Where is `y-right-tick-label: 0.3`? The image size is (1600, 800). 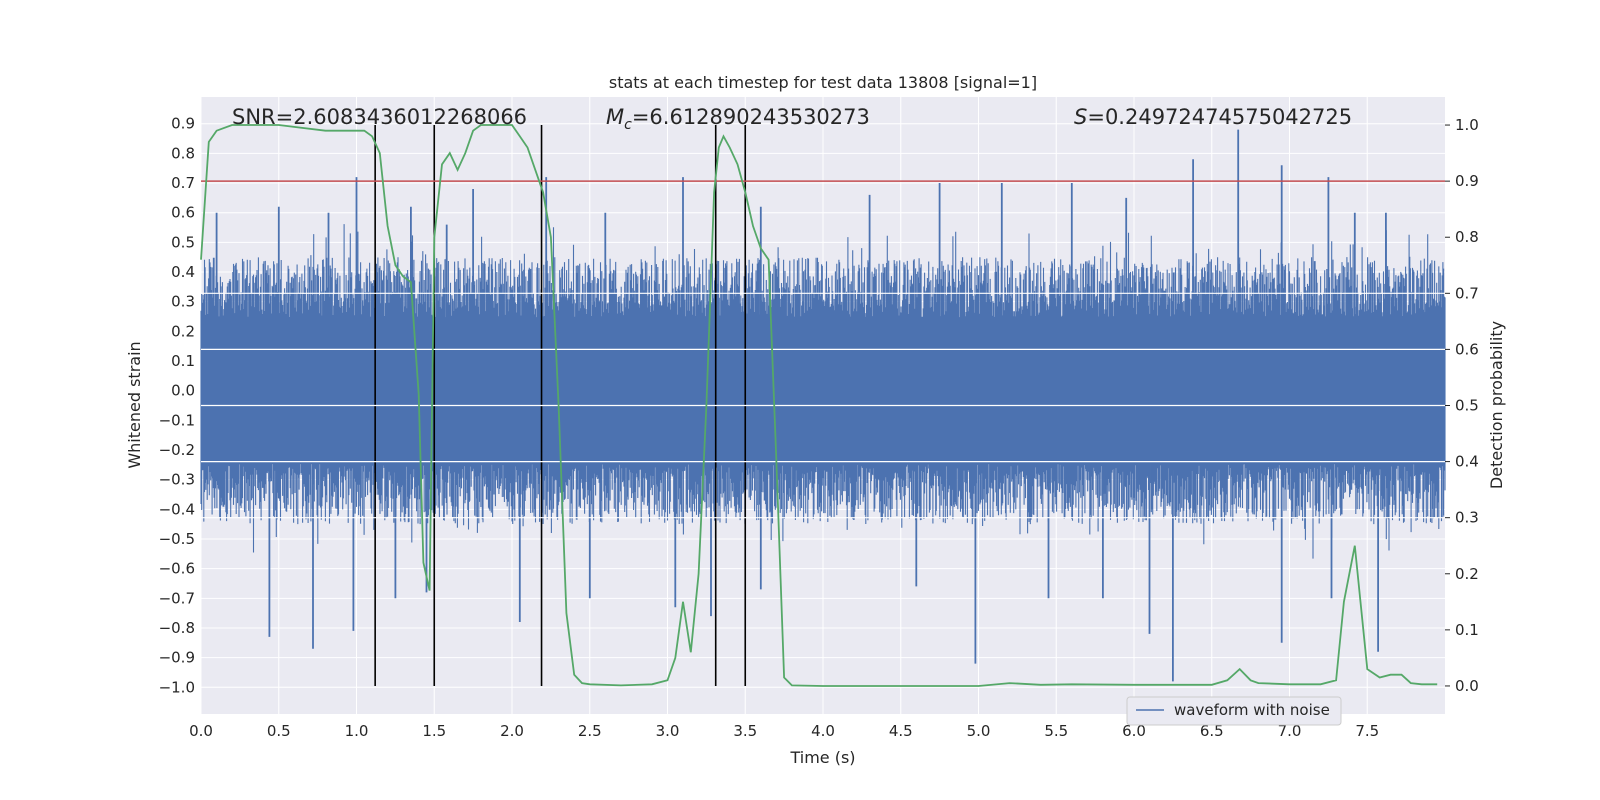
y-right-tick-label: 0.3 is located at coordinates (1467, 518).